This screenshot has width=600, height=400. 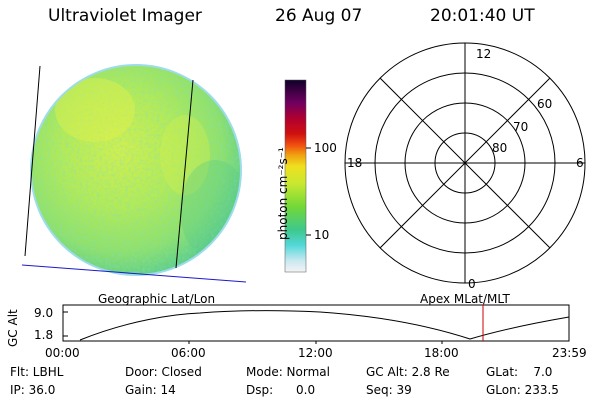 What do you see at coordinates (355, 163) in the screenshot?
I see `mlt-label-18: 18` at bounding box center [355, 163].